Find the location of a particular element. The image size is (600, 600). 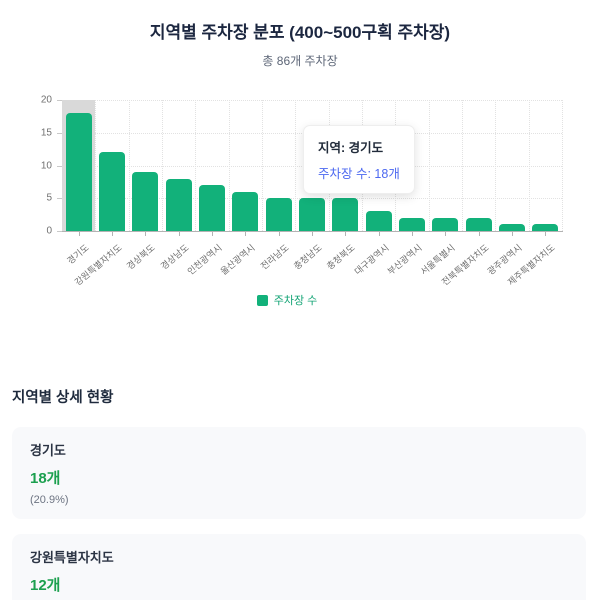

x-axis-label: 울산광역시 is located at coordinates (238, 259).